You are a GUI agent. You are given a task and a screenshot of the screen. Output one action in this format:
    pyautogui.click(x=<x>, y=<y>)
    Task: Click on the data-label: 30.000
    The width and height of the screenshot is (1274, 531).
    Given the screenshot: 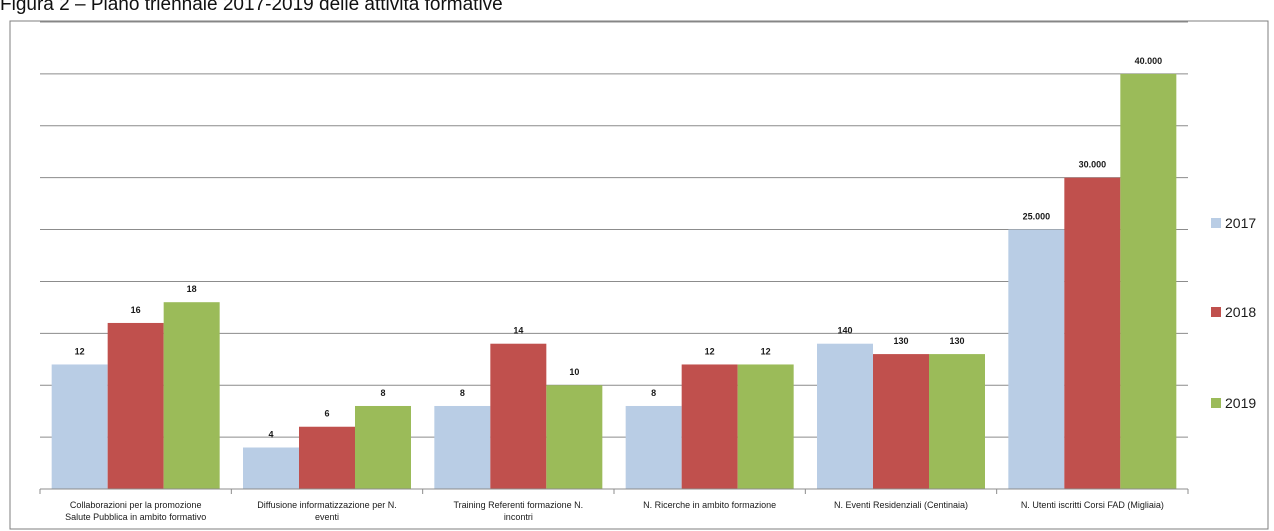 What is the action you would take?
    pyautogui.click(x=1093, y=165)
    